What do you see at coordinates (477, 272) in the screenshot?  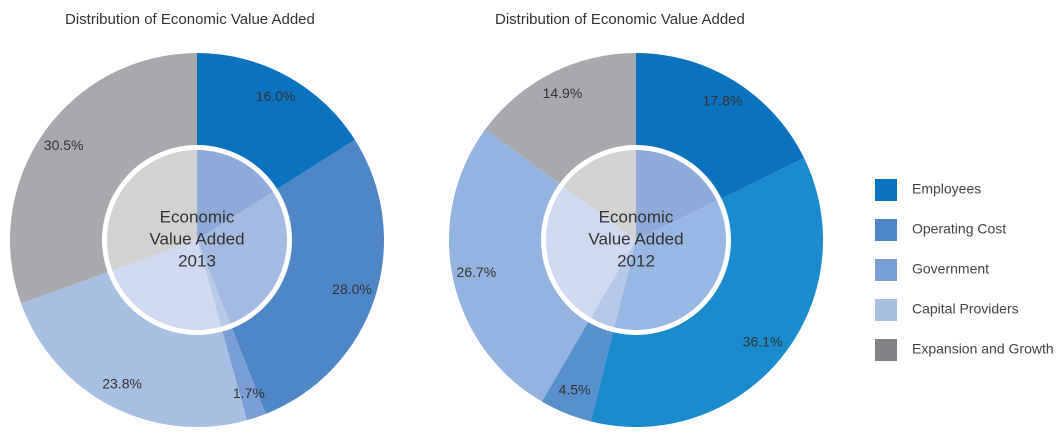 I see `value-label: 26.7%` at bounding box center [477, 272].